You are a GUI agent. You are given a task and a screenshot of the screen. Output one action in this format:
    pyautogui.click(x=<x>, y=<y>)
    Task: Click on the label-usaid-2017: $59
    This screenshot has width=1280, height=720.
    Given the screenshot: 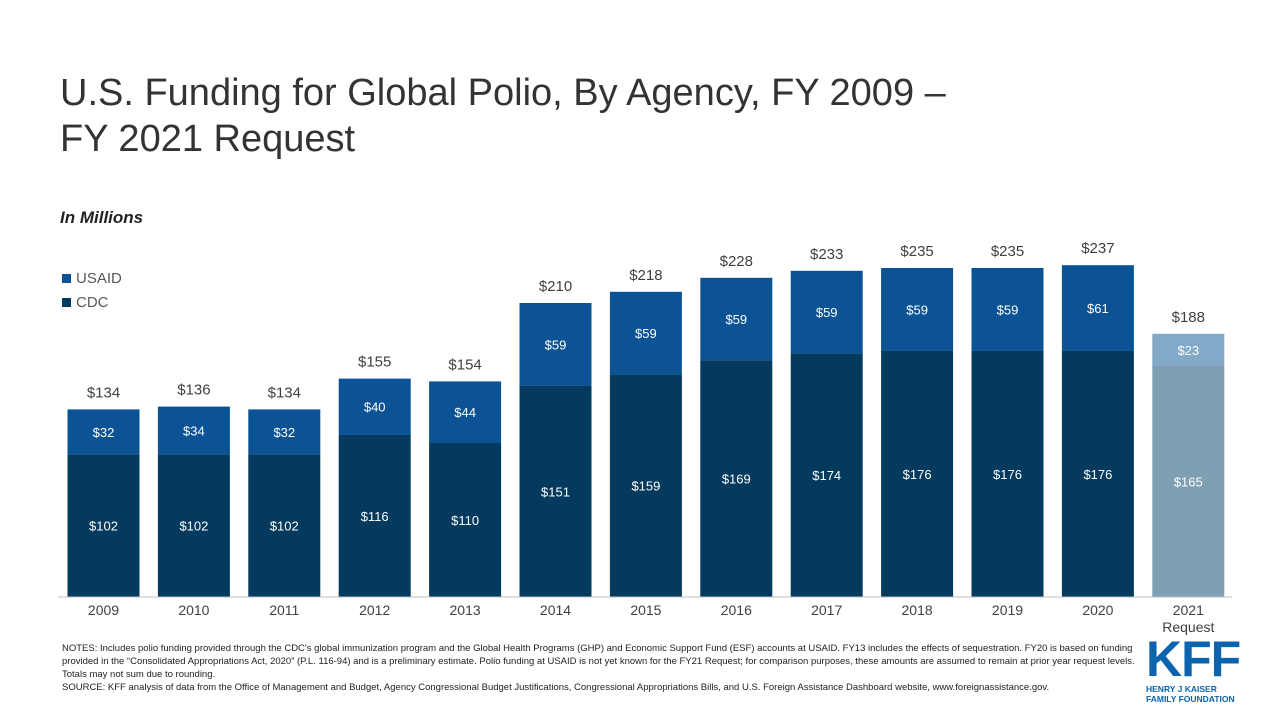 What is the action you would take?
    pyautogui.click(x=827, y=312)
    